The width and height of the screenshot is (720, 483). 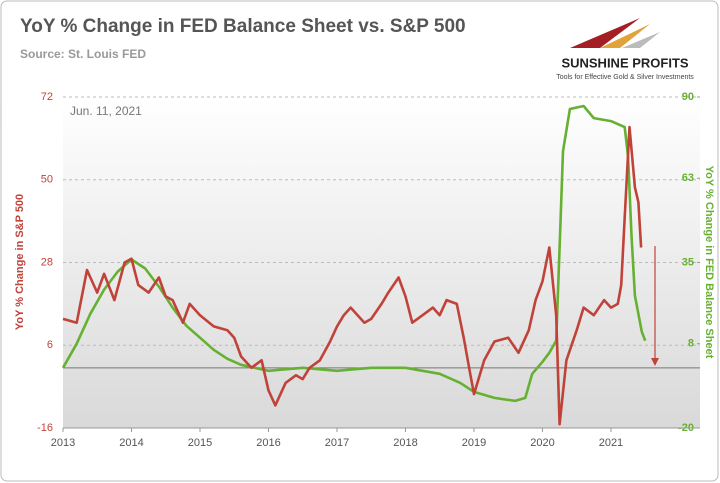 I want to click on y-tick-label: 72, so click(x=47, y=97).